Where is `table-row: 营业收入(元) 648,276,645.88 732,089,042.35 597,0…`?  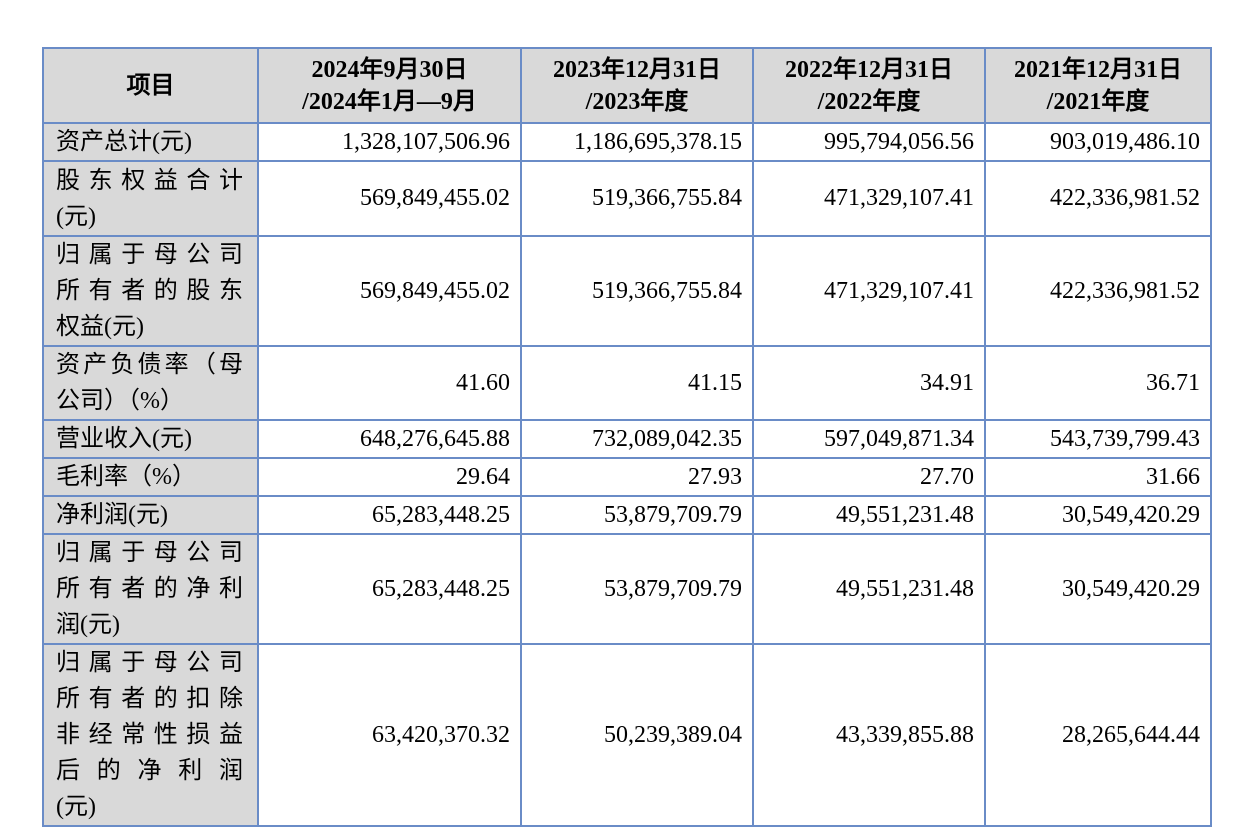 table-row: 营业收入(元) 648,276,645.88 732,089,042.35 597,0… is located at coordinates (627, 439).